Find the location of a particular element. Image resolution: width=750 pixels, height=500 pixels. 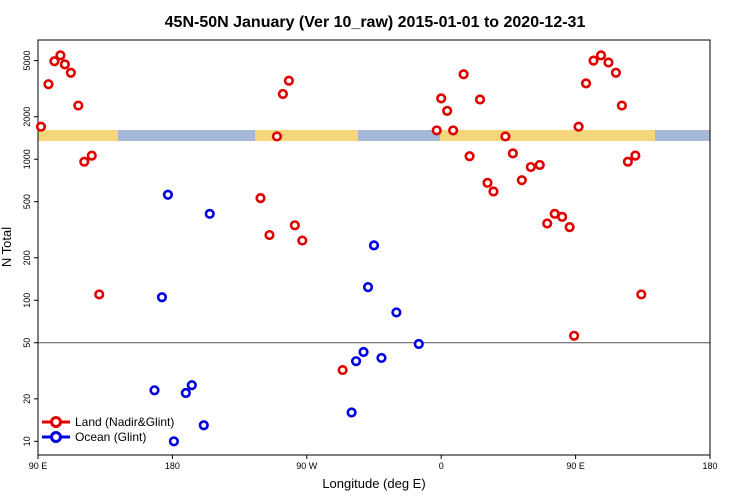

y-tick-label: 100 is located at coordinates (27, 300).